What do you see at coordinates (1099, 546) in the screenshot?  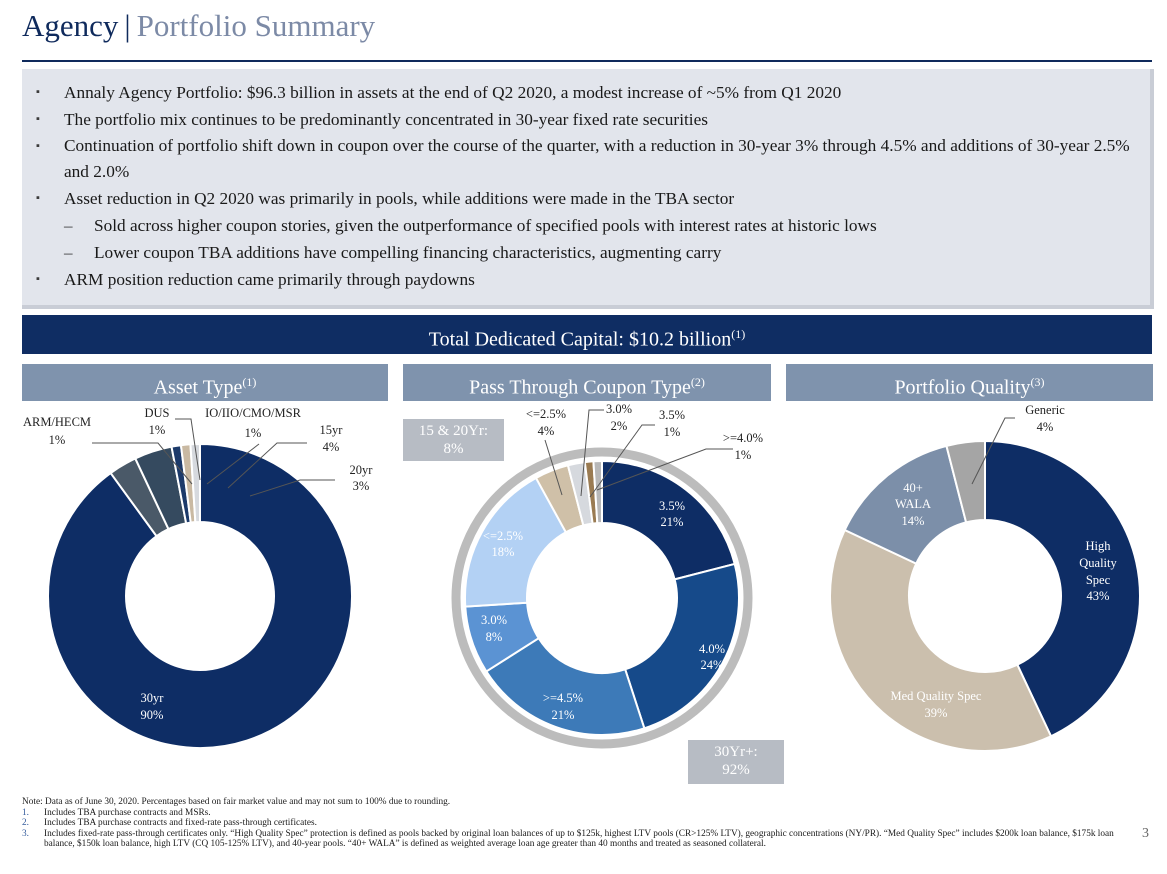 I see `label-high-line1: High` at bounding box center [1099, 546].